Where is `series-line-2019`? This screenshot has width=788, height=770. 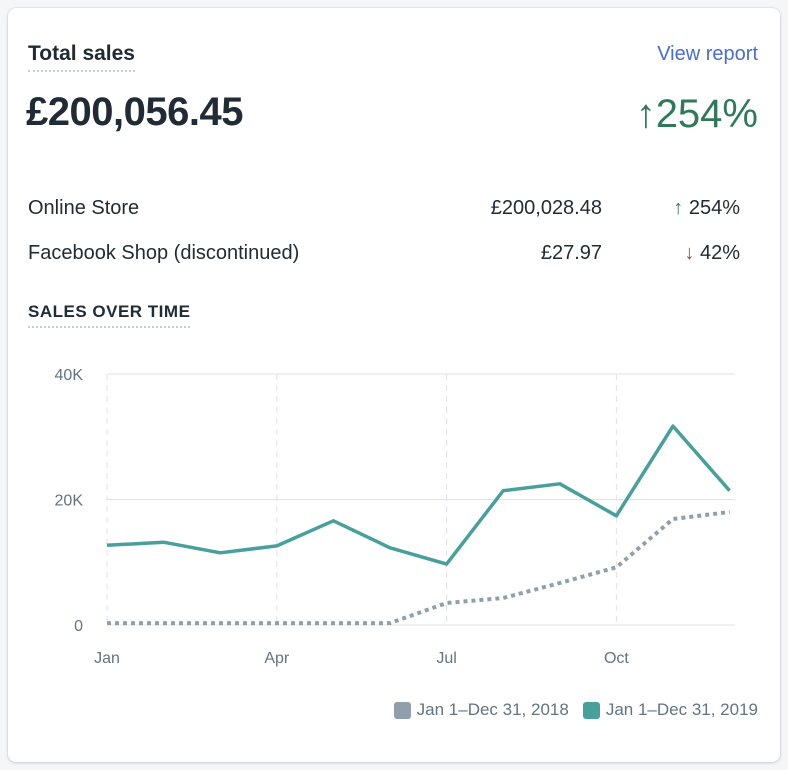
series-line-2019 is located at coordinates (418, 495).